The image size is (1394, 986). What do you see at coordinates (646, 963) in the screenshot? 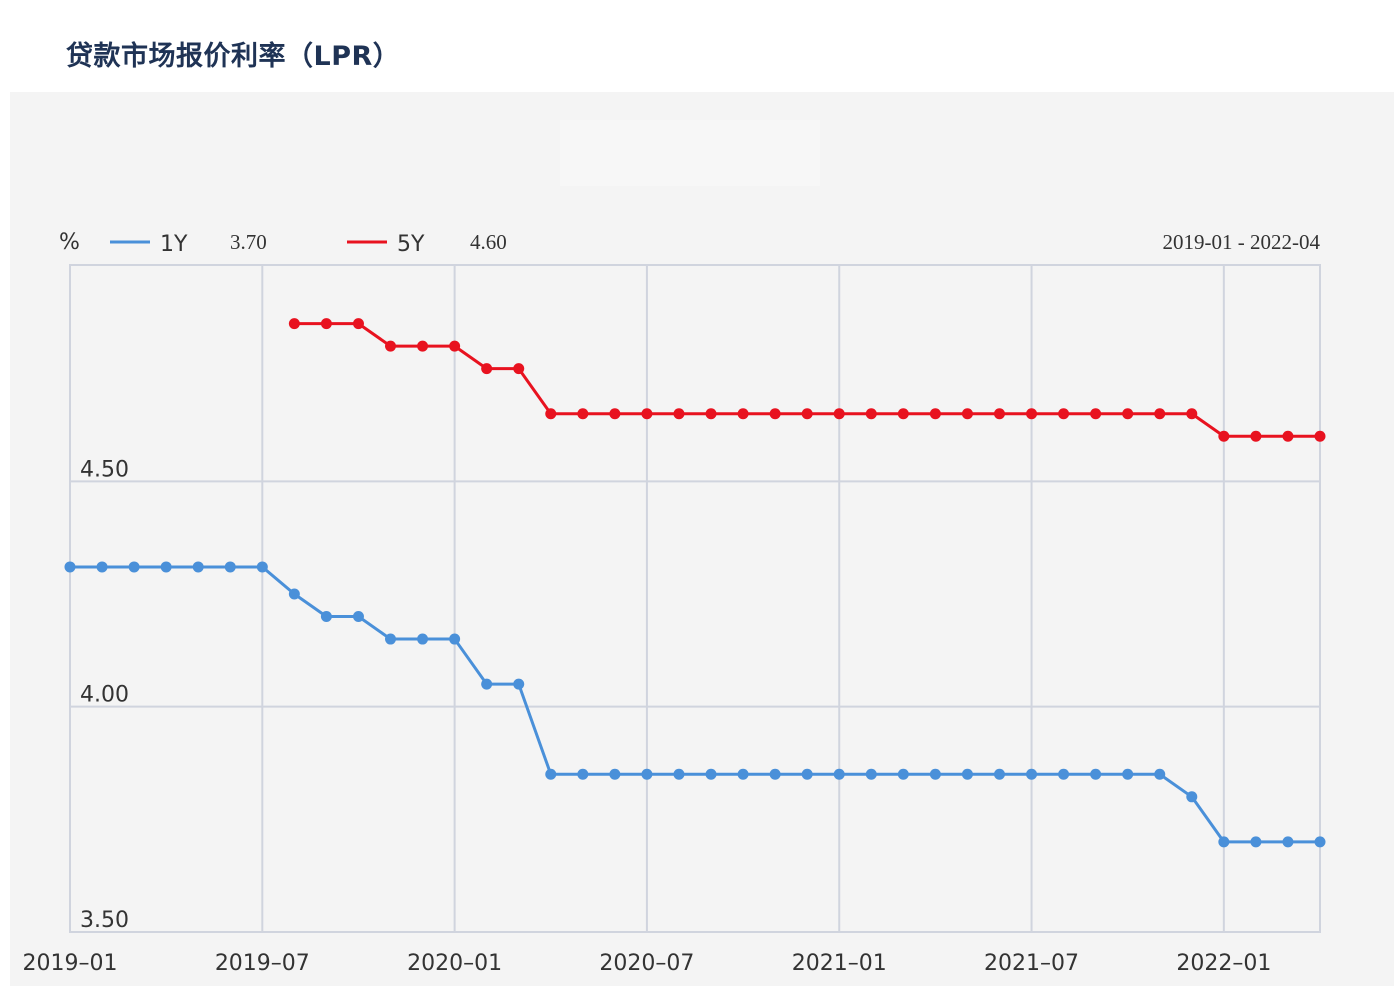
I see `x-tick-label: 2020–07` at bounding box center [646, 963].